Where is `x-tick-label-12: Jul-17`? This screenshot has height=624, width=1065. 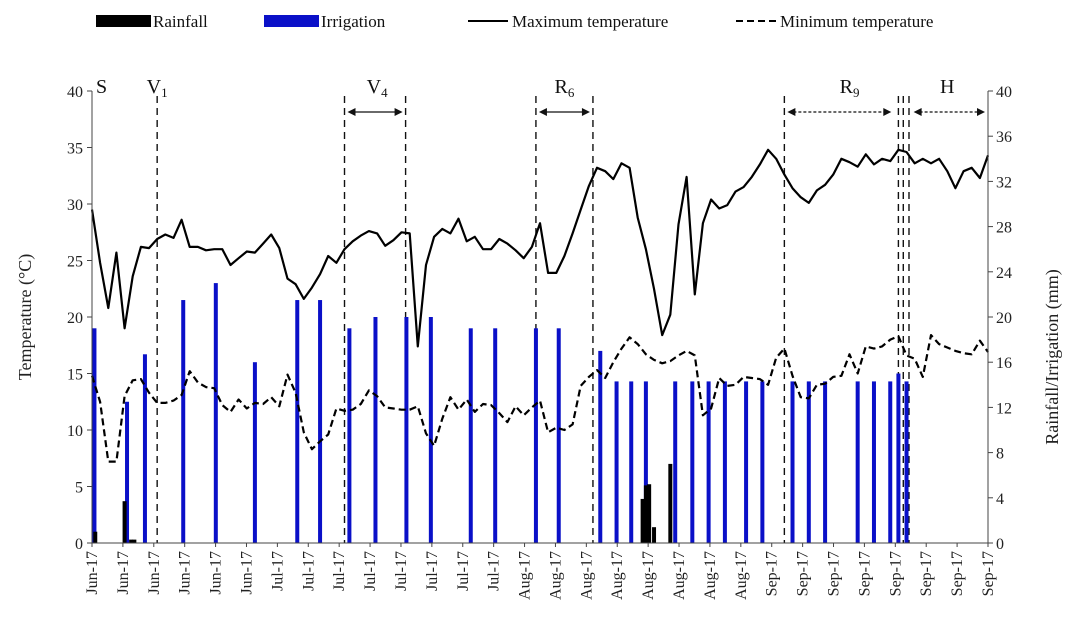
x-tick-label-12: Jul-17 is located at coordinates (463, 571).